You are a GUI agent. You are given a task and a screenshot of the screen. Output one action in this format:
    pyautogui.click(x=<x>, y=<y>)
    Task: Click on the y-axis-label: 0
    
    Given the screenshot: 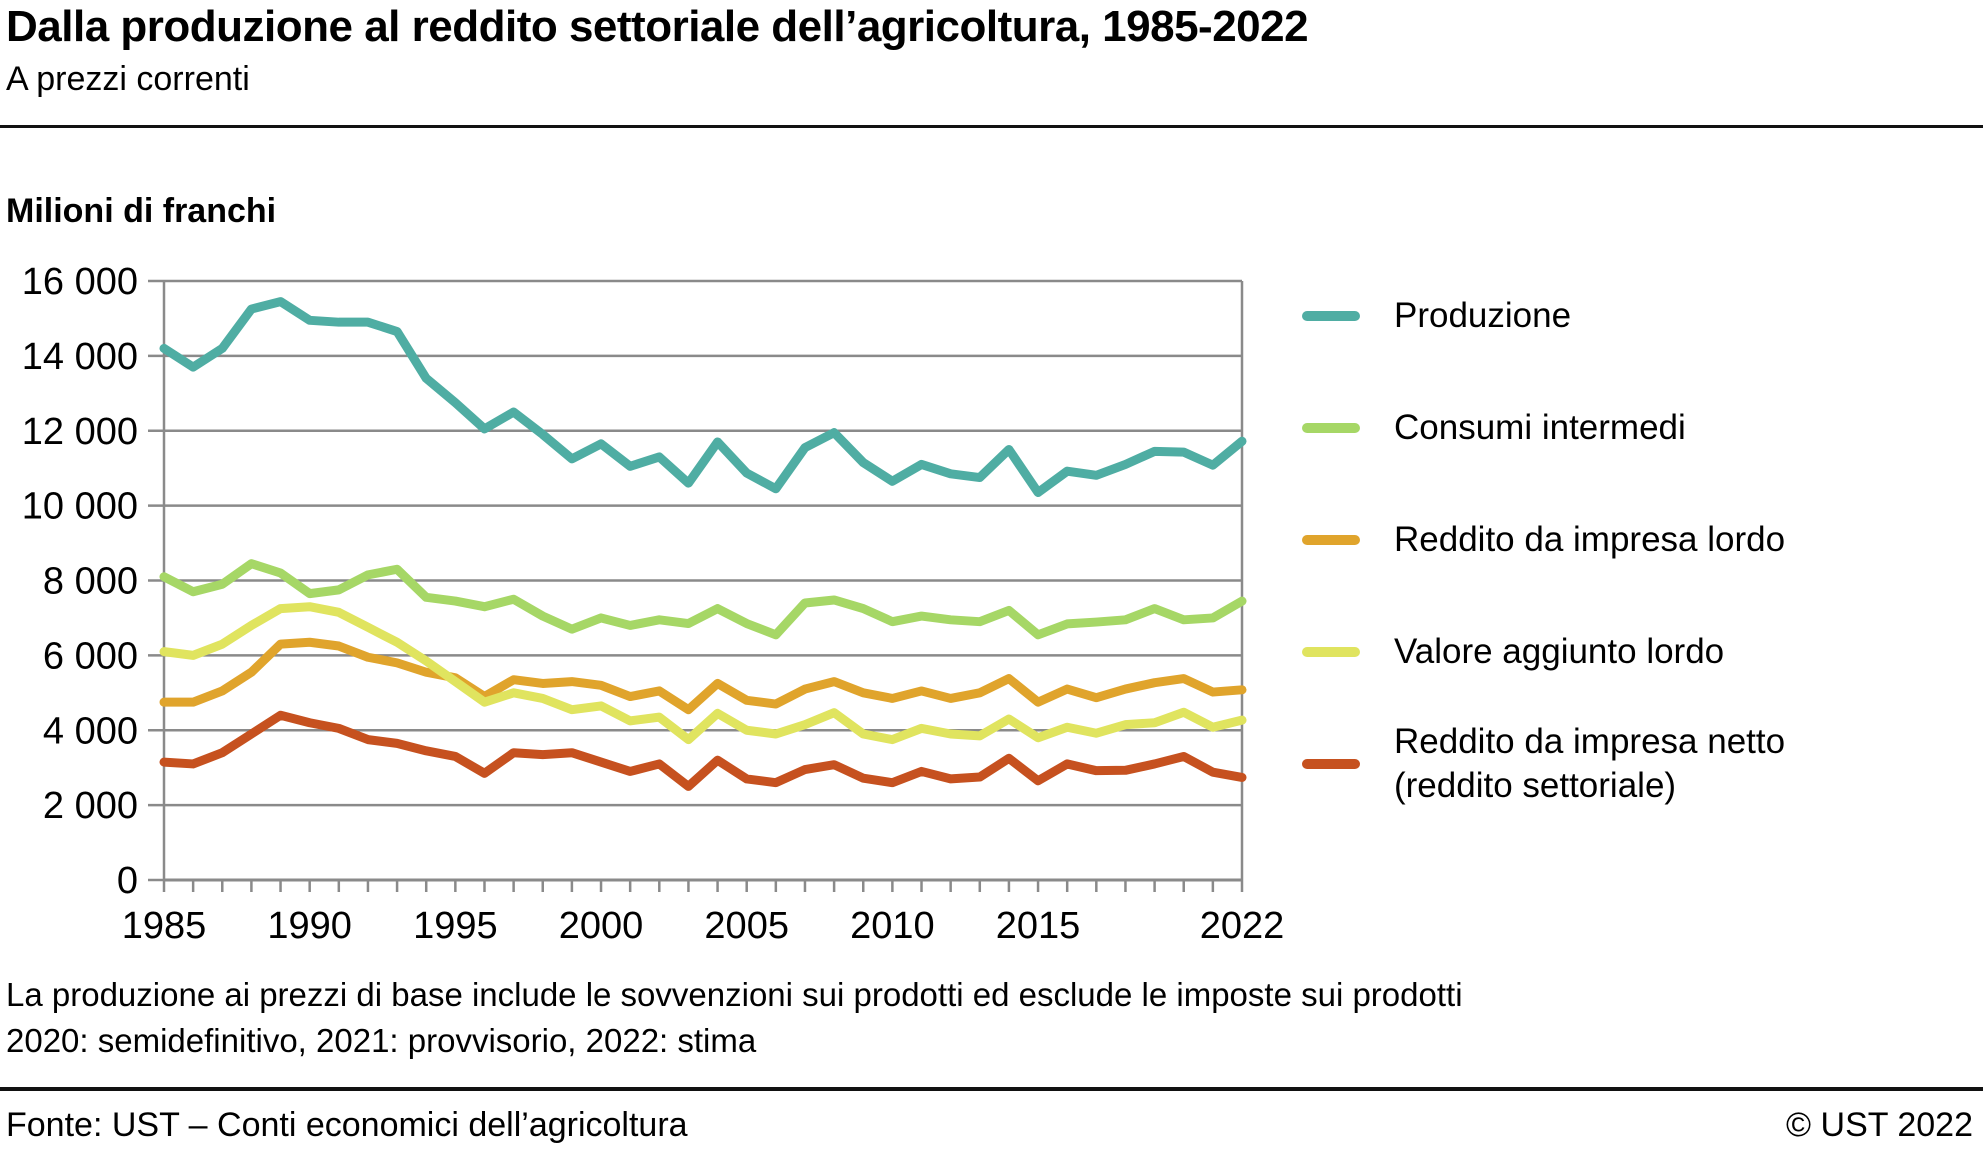 What is the action you would take?
    pyautogui.click(x=127, y=881)
    